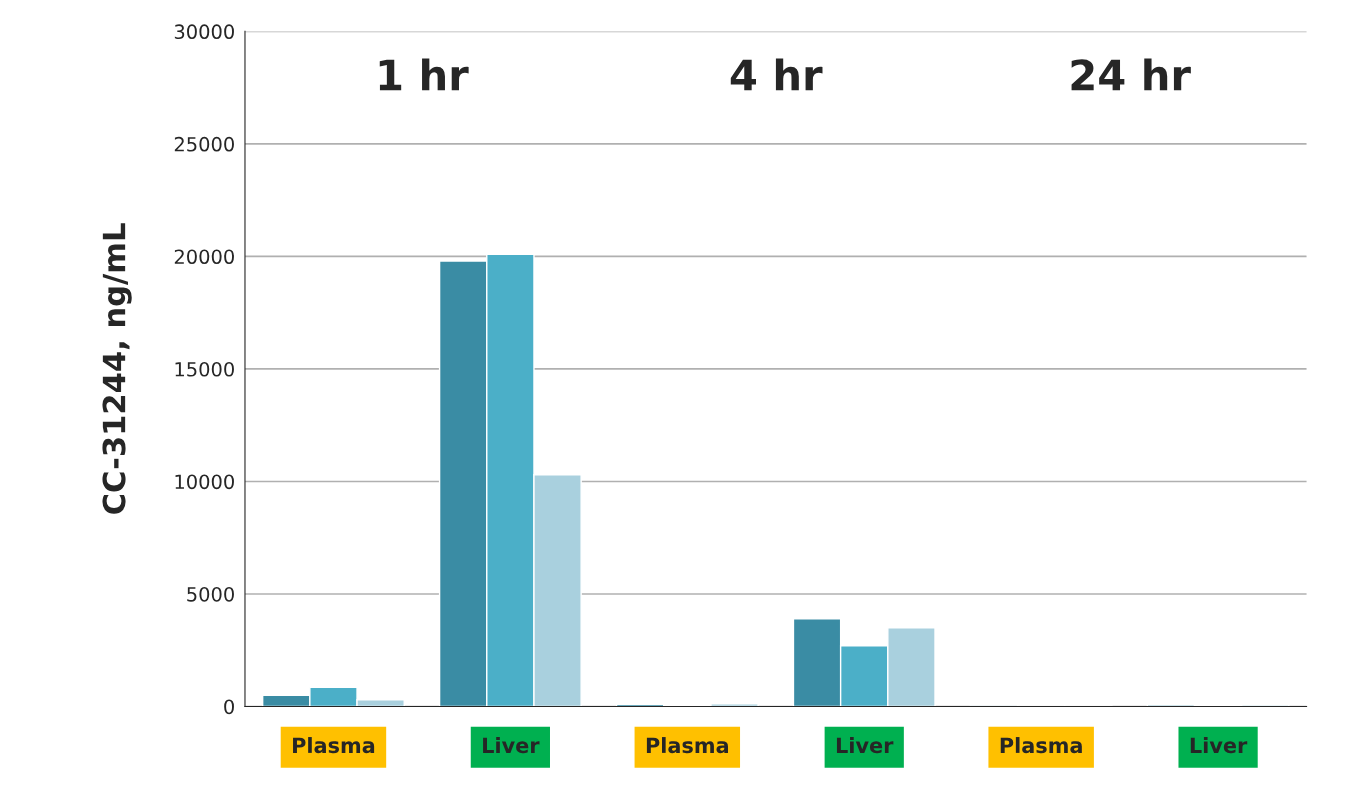 This screenshot has width=1361, height=785. I want to click on y-tick-label: 10000, so click(204, 482).